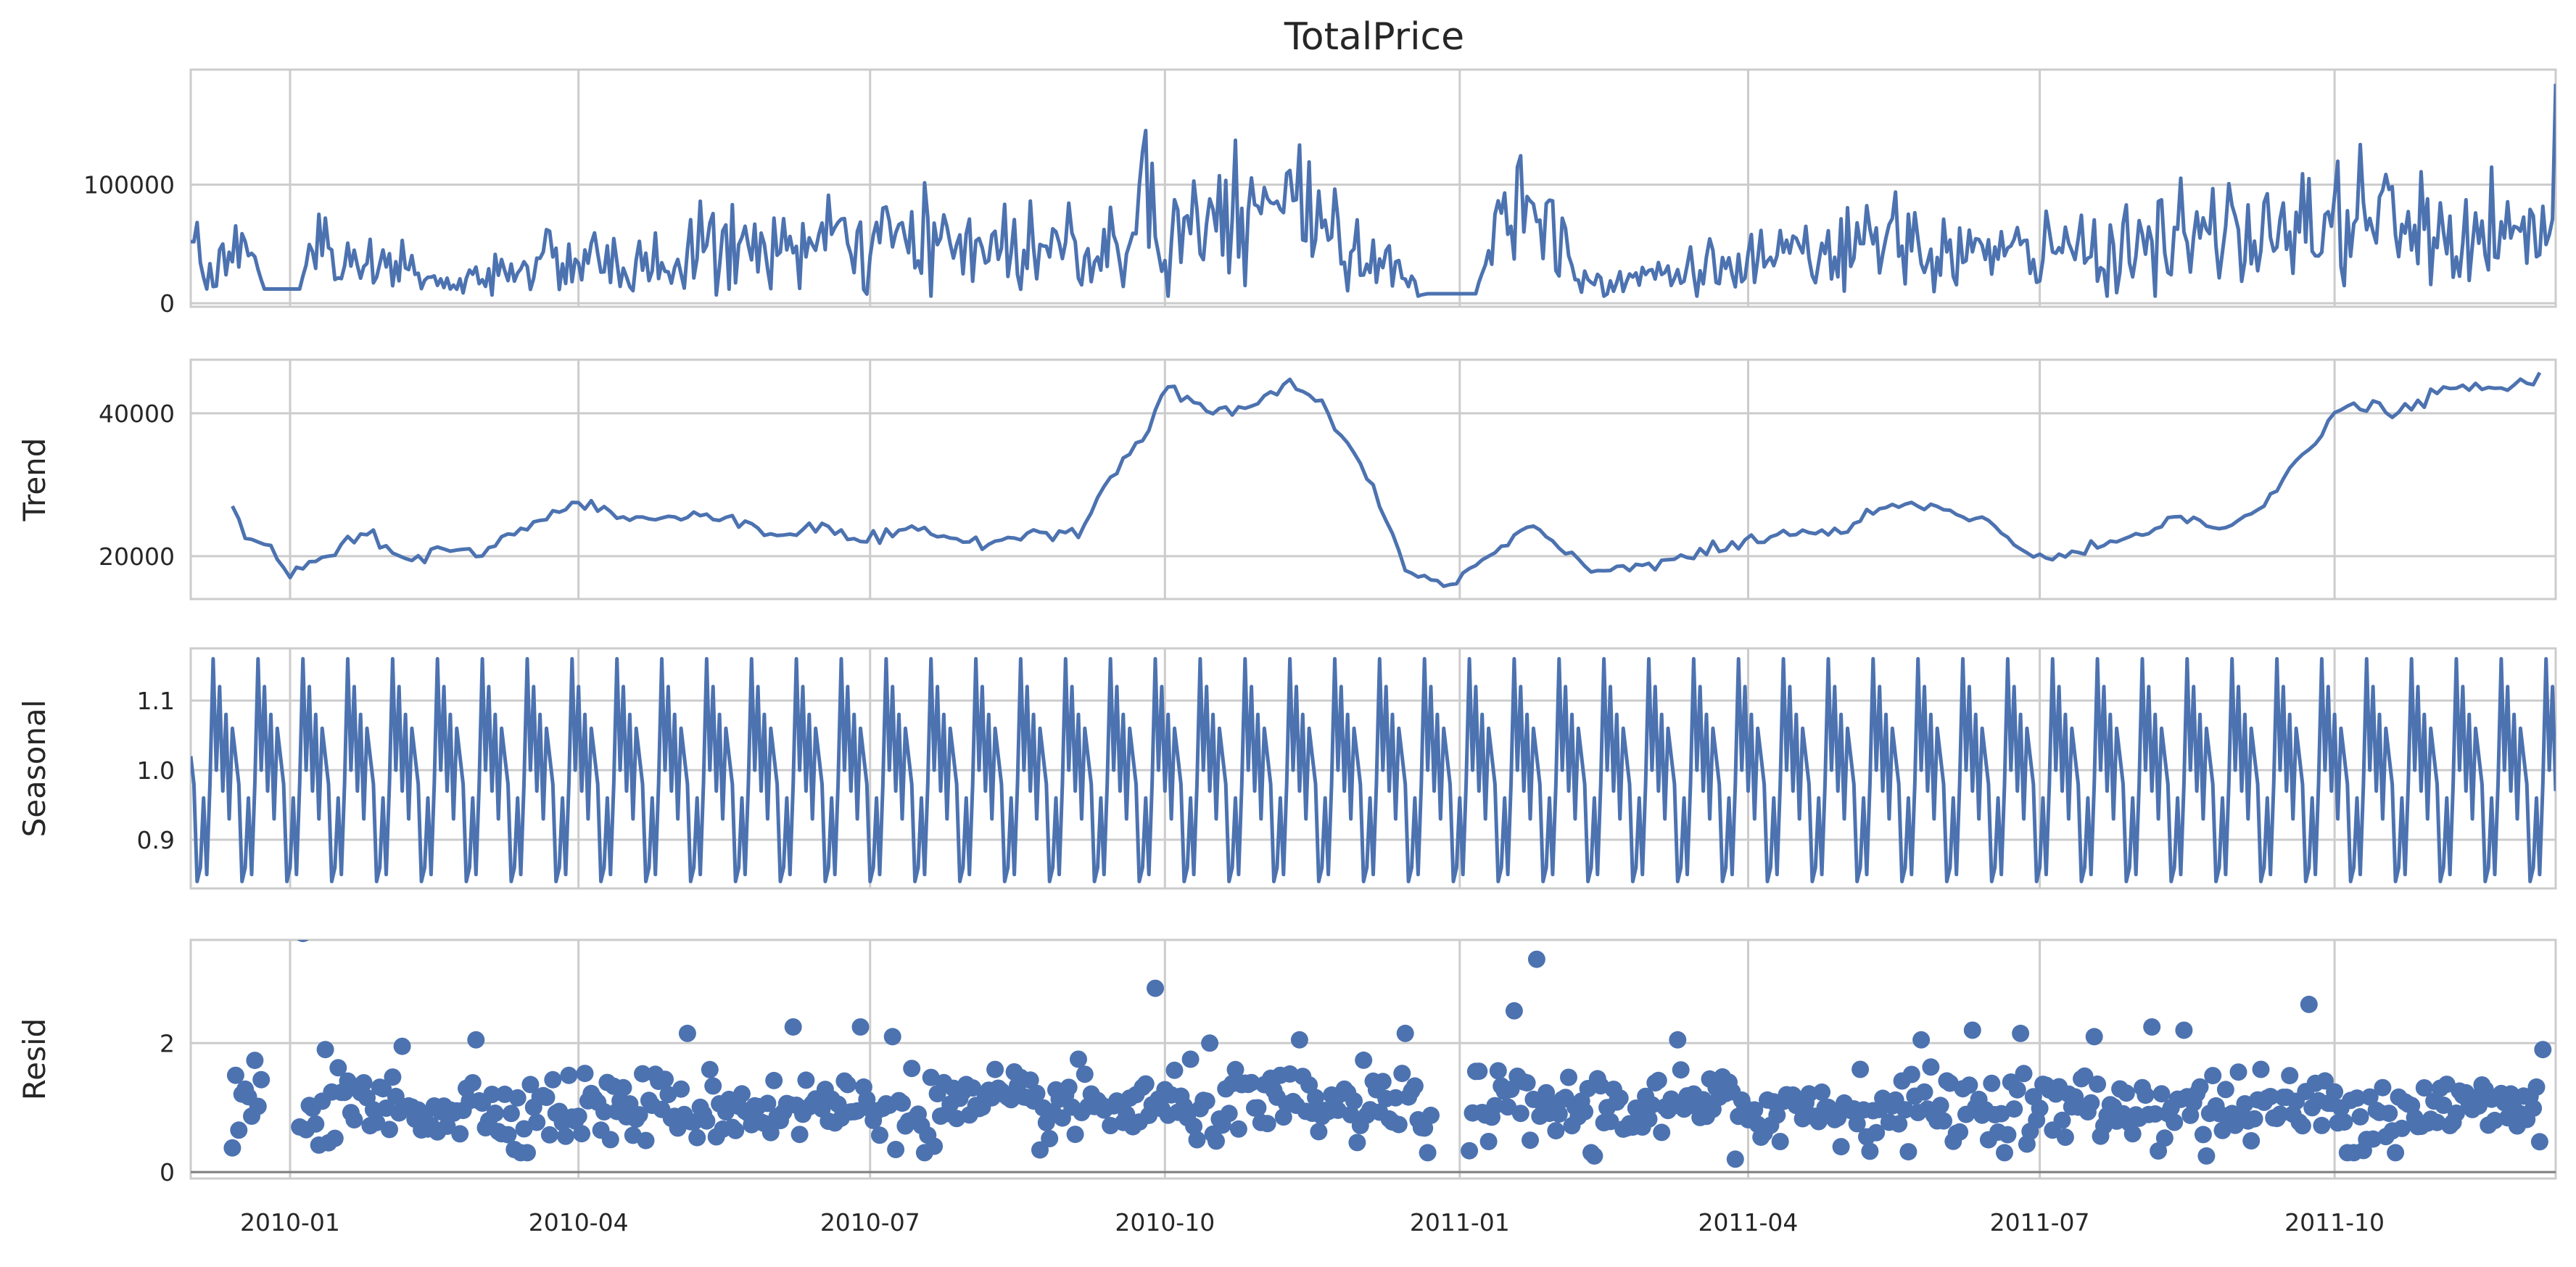  I want to click on y-axis-label-seasonal: Seasonal, so click(34, 769).